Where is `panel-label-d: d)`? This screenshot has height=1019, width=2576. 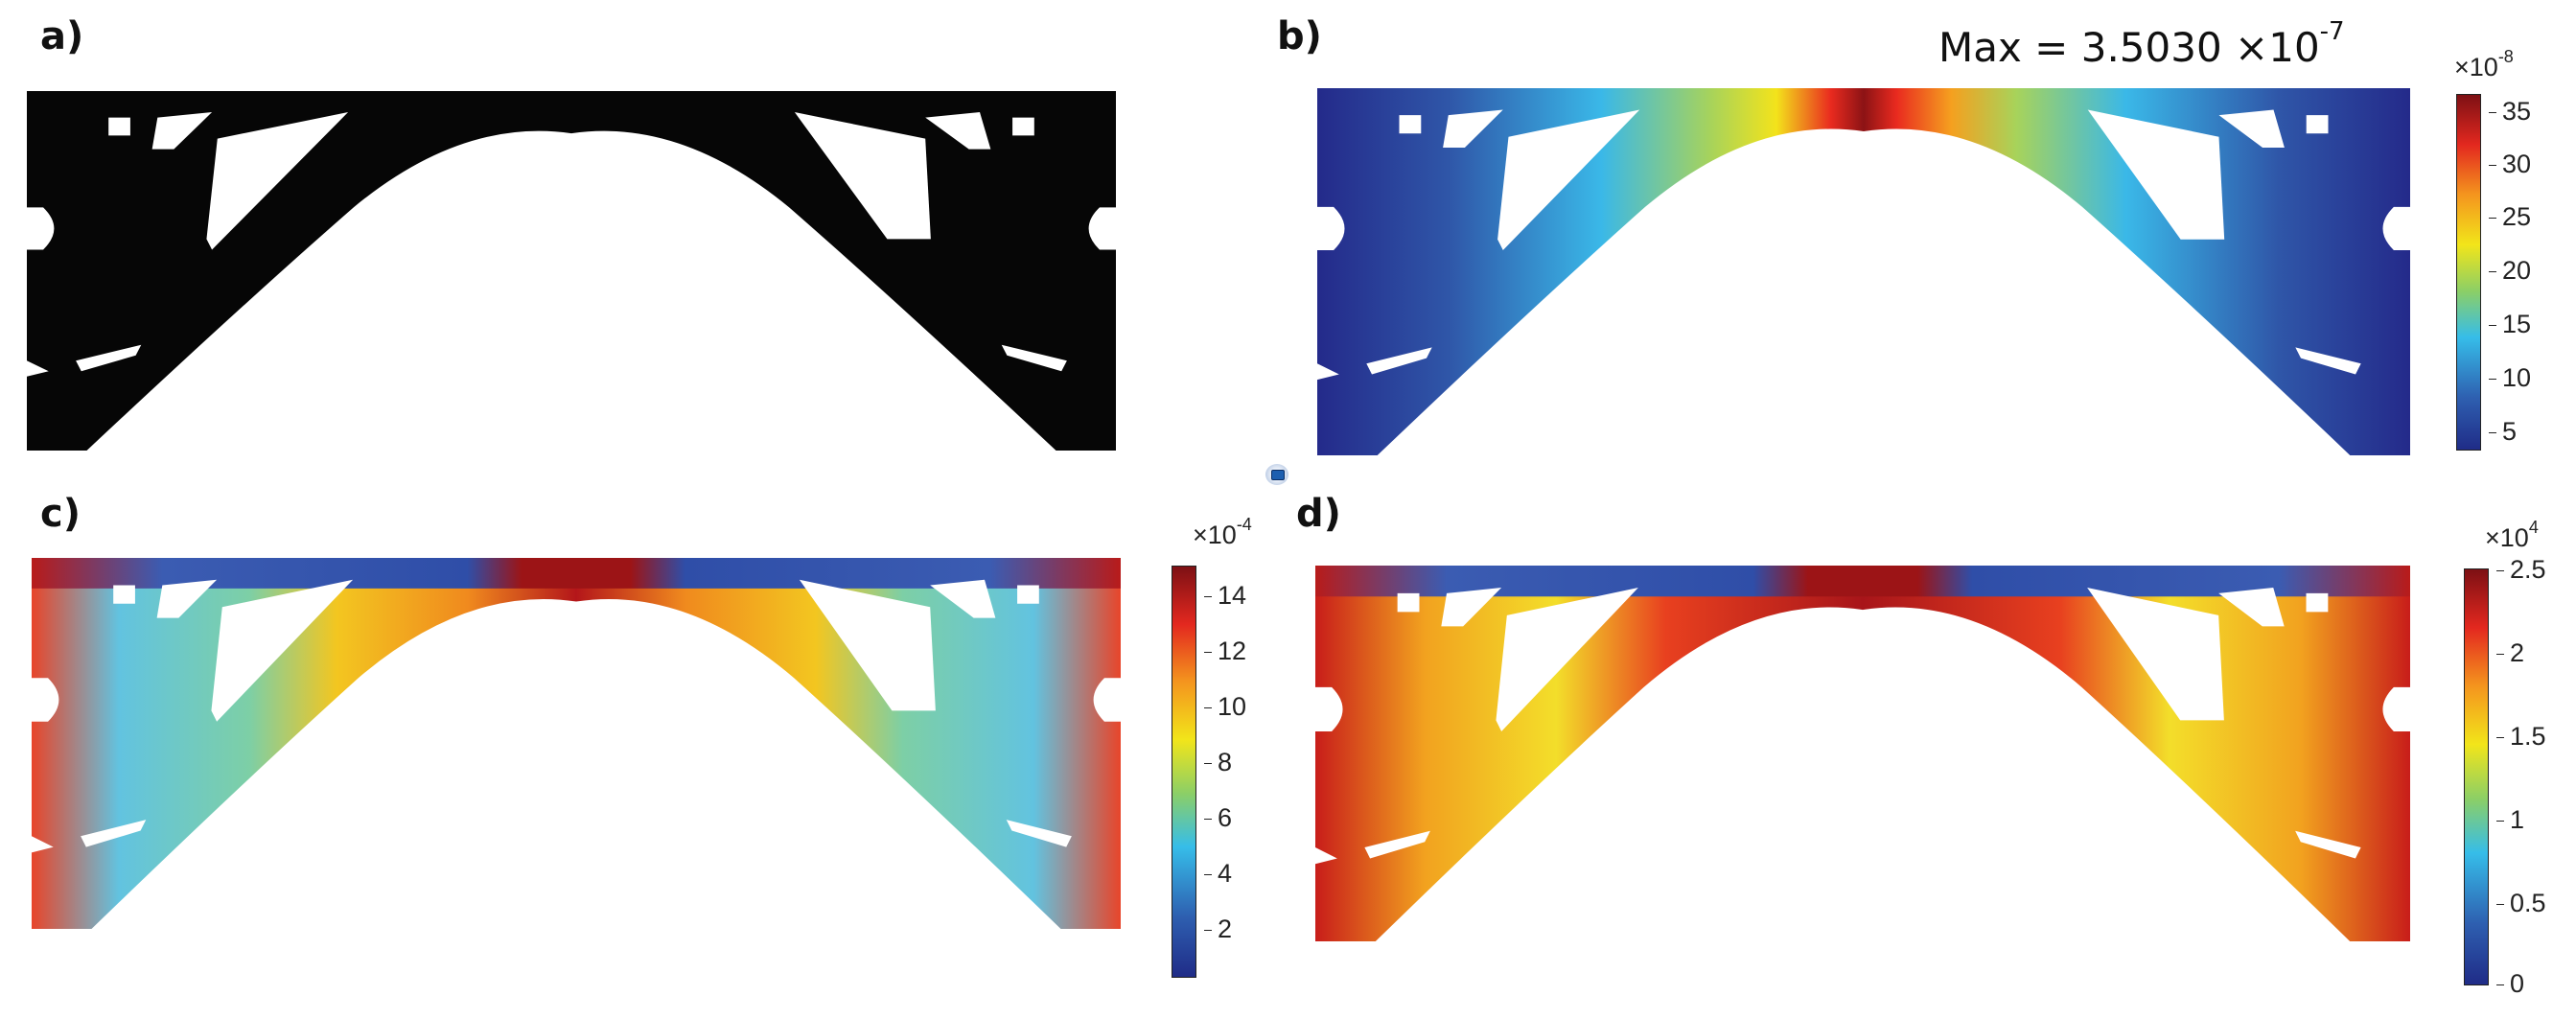
panel-label-d: d) is located at coordinates (1318, 514).